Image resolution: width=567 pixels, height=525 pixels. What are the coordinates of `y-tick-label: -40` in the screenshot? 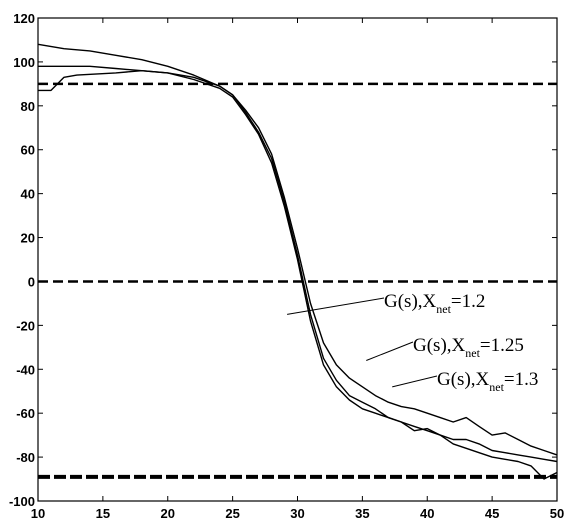 It's located at (25, 369).